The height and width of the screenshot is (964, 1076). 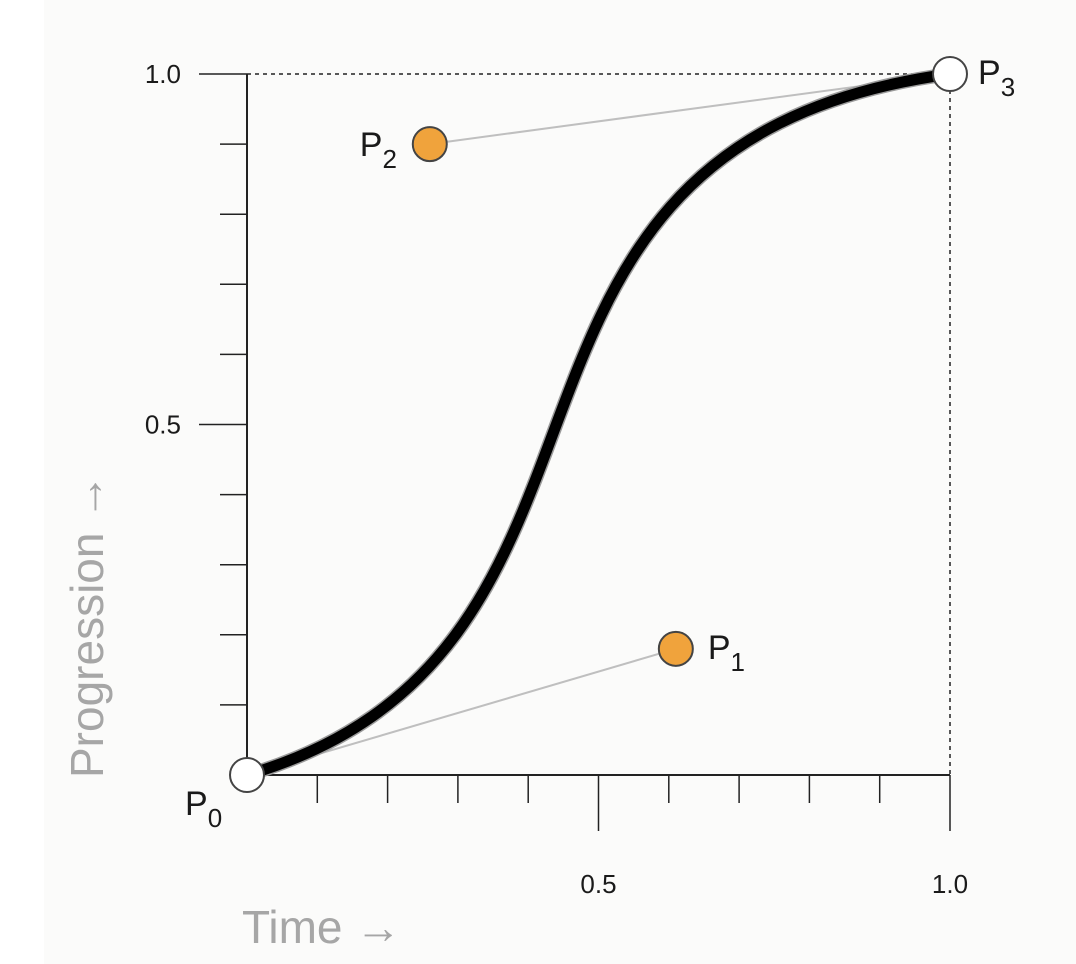 I want to click on point-label-p3: P3, so click(x=996, y=78).